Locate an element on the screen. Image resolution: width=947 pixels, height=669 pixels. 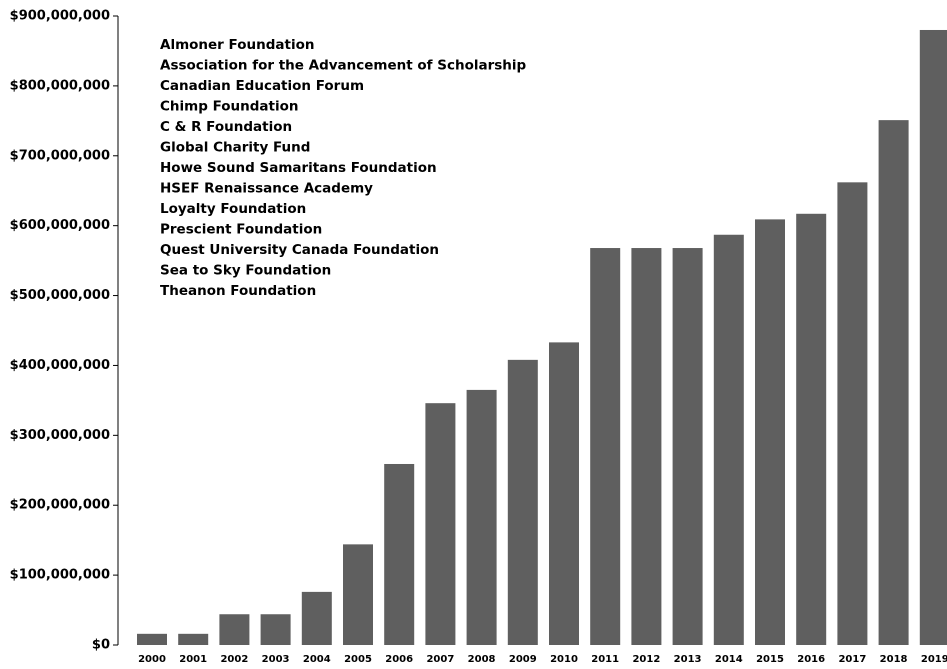
x-tick-label: 2007 is located at coordinates (440, 659).